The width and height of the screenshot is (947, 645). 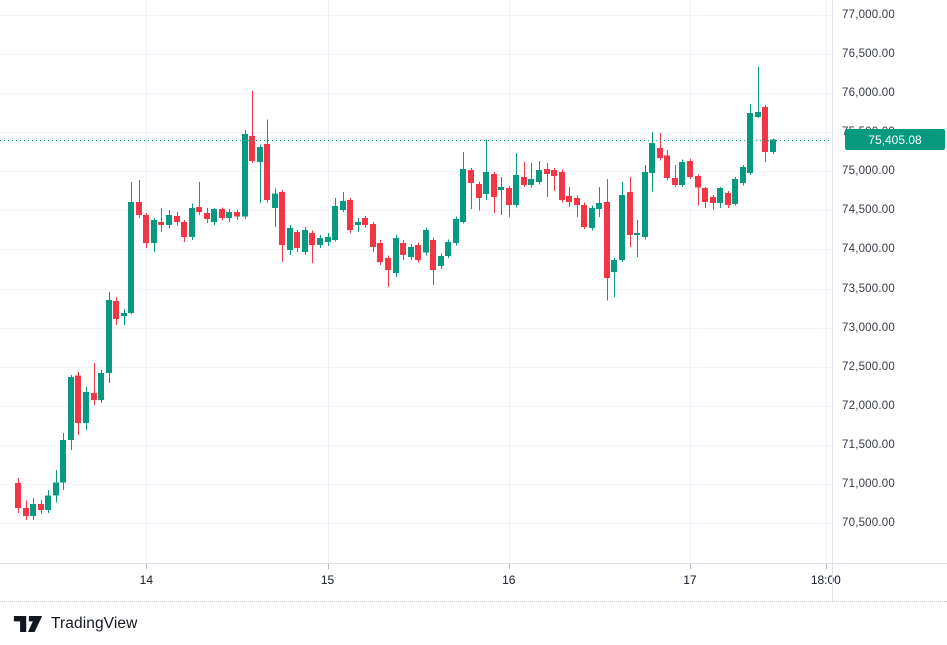 I want to click on tradingview-logo-text: TradingView, so click(x=94, y=623).